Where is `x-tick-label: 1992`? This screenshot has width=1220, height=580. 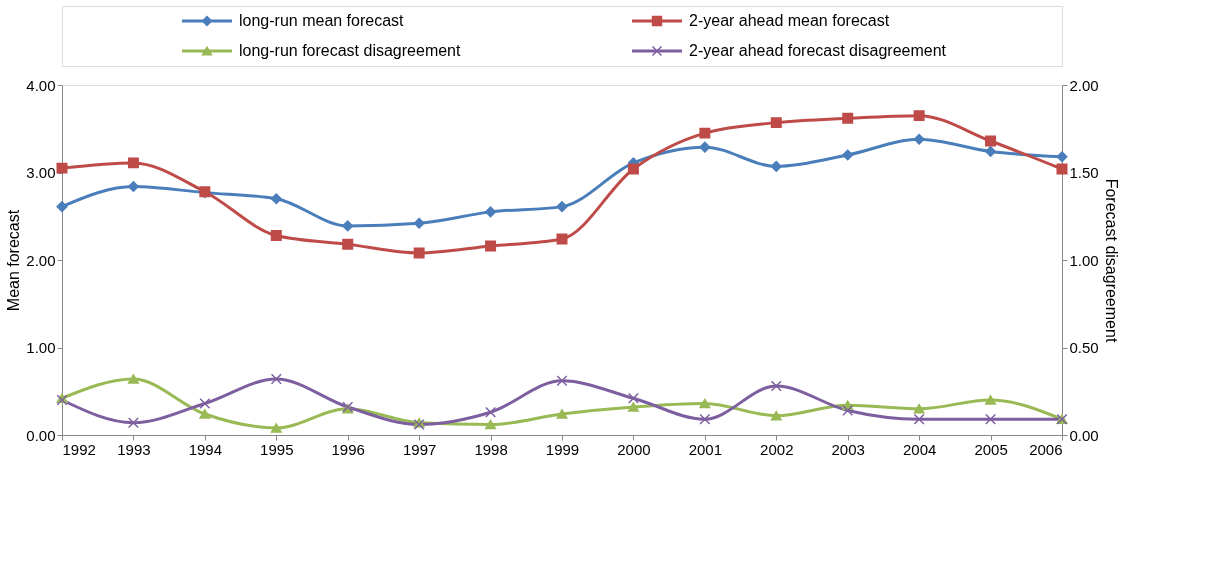
x-tick-label: 1992 is located at coordinates (79, 449).